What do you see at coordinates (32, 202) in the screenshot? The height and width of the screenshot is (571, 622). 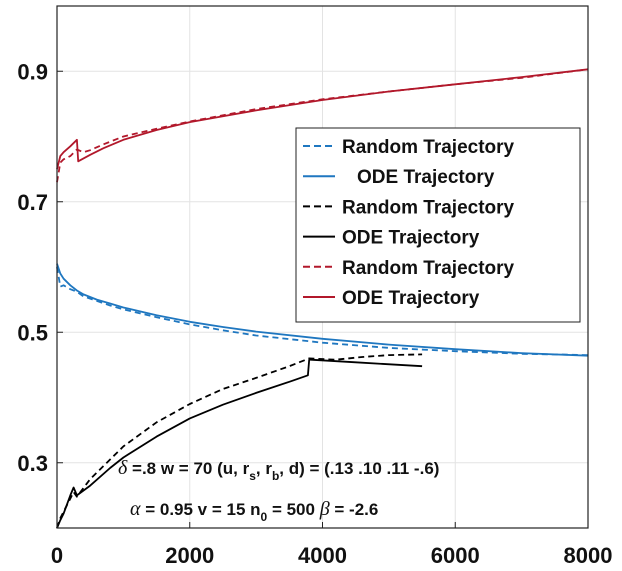 I see `y-tick-label: 0.7` at bounding box center [32, 202].